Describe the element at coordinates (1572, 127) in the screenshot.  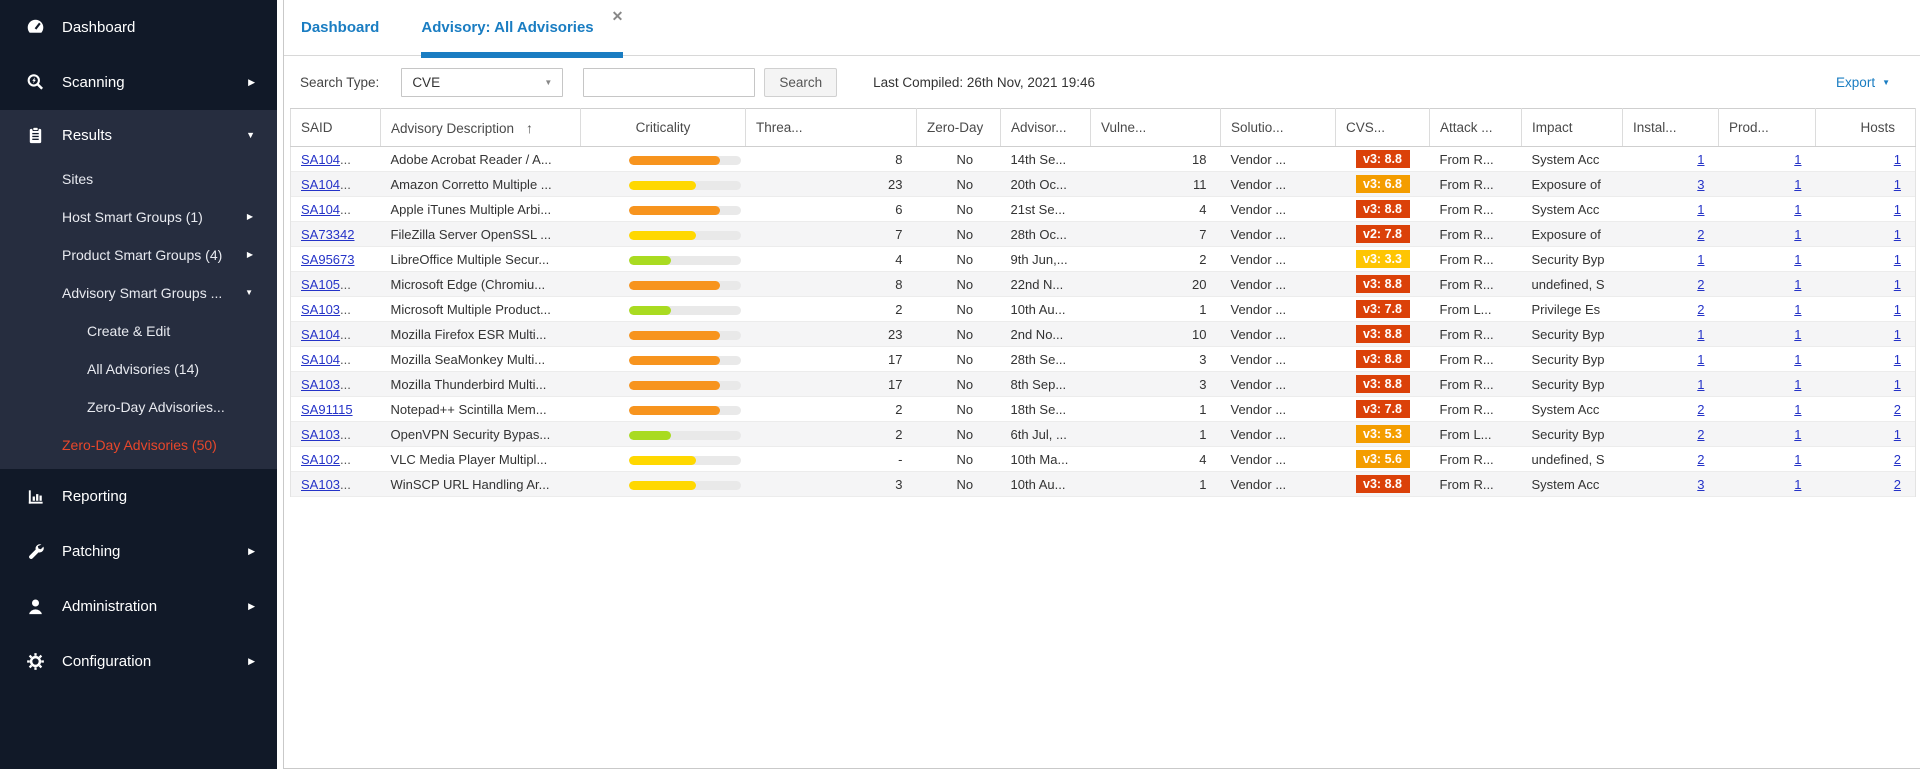
I see `column-header-impact: Impact` at that location.